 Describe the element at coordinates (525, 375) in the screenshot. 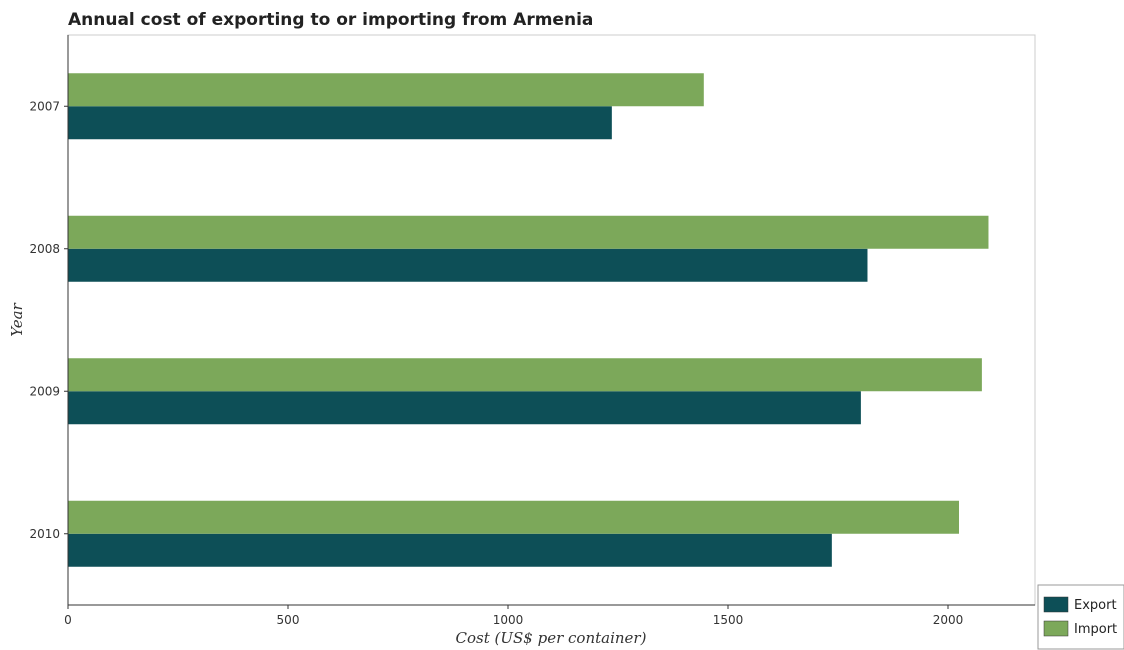

I see `bar-import-2009` at that location.